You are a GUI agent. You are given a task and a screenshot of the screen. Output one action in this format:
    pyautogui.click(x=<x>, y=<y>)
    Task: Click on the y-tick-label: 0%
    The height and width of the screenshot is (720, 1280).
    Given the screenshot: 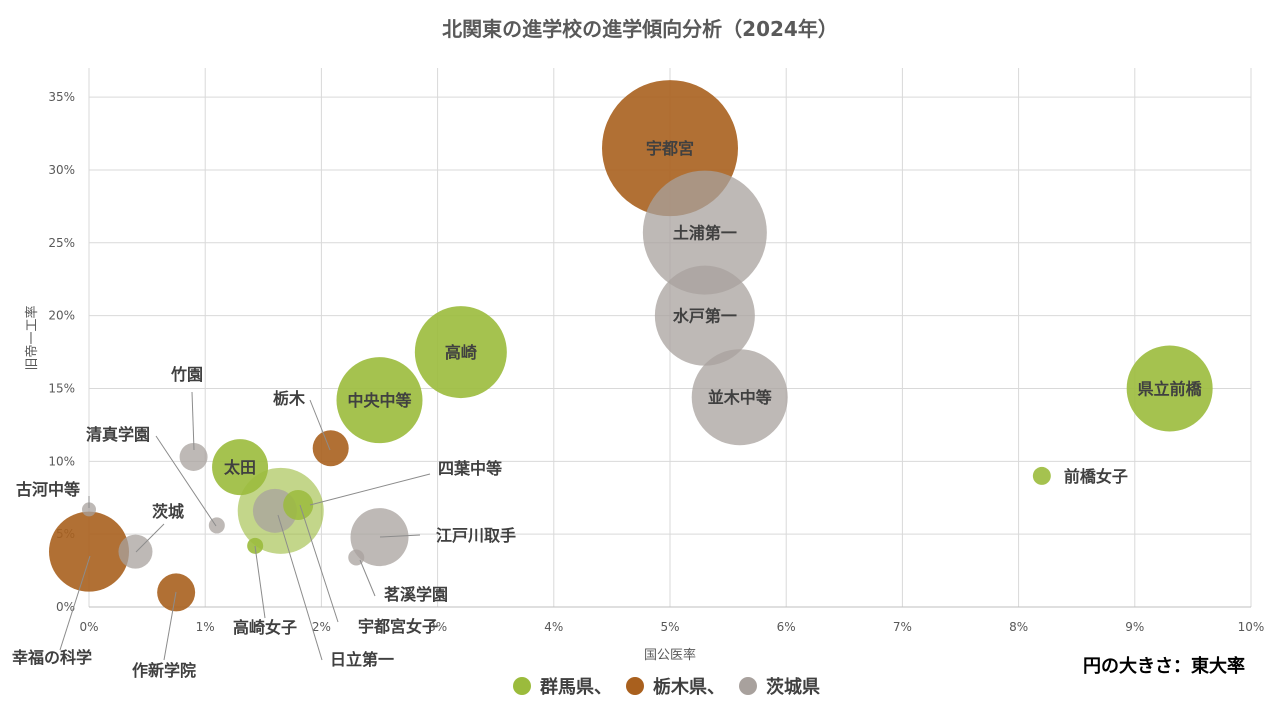 What is the action you would take?
    pyautogui.click(x=65, y=607)
    